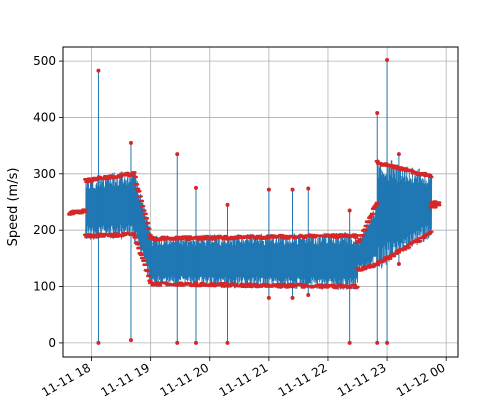 This screenshot has width=500, height=400. What do you see at coordinates (13, 207) in the screenshot?
I see `y-axis-label: Speed (m/s)` at bounding box center [13, 207].